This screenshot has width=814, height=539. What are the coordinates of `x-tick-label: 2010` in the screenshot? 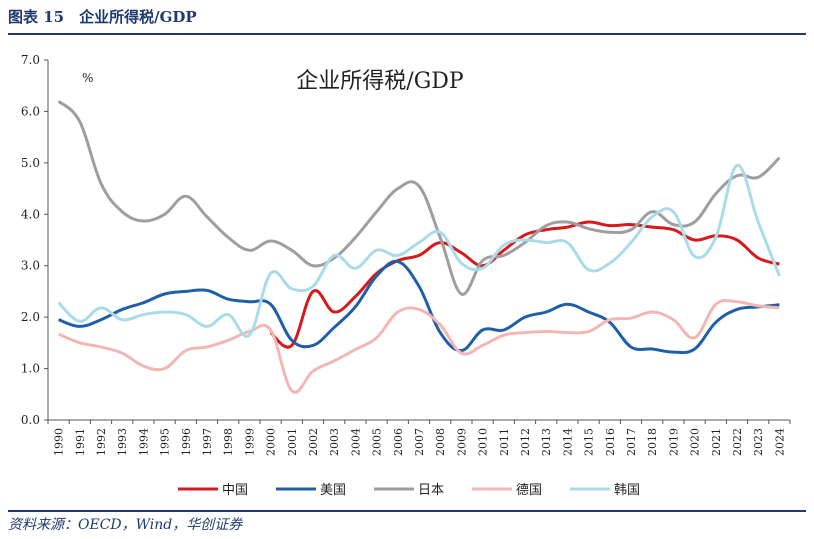 It's located at (483, 442).